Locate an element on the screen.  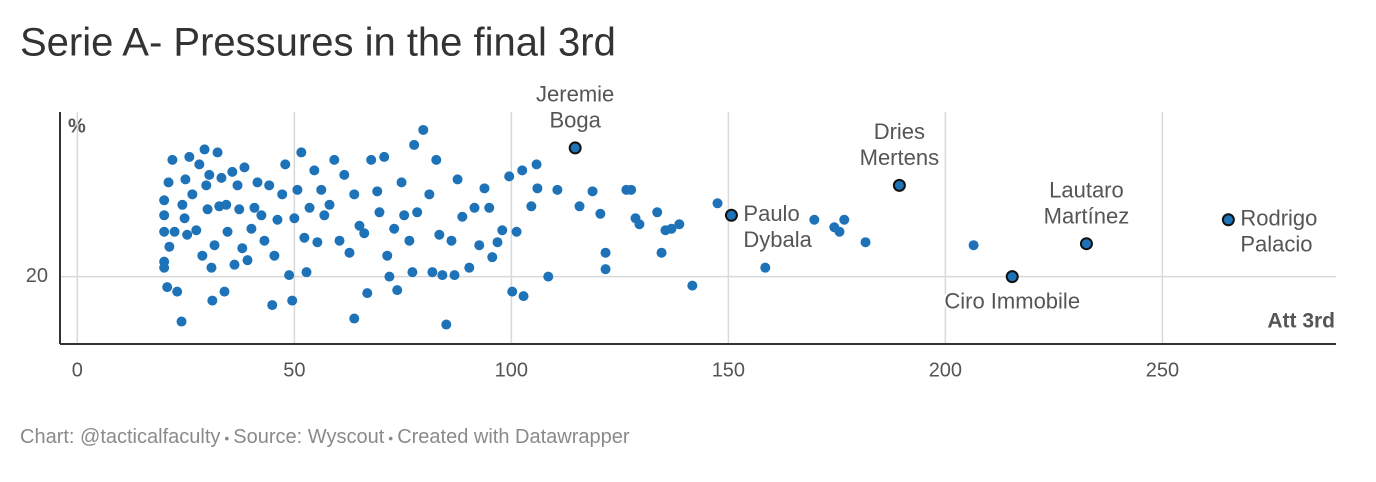
footer-source: Source: Wyscout is located at coordinates (309, 437).